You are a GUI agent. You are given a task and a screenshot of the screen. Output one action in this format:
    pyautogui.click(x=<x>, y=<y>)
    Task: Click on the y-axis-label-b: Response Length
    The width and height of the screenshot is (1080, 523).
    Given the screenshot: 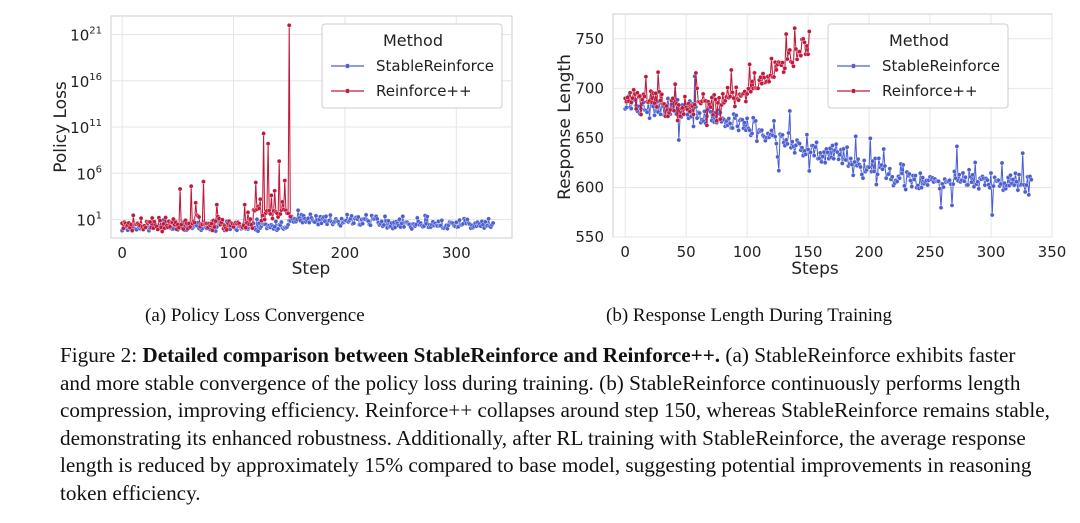 What is the action you would take?
    pyautogui.click(x=565, y=127)
    